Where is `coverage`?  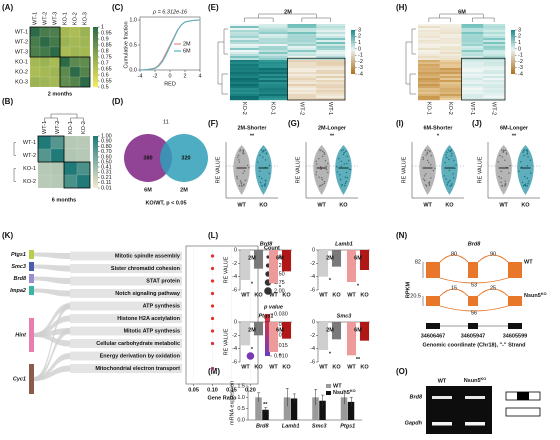
coverage is located at coordinates (433, 270).